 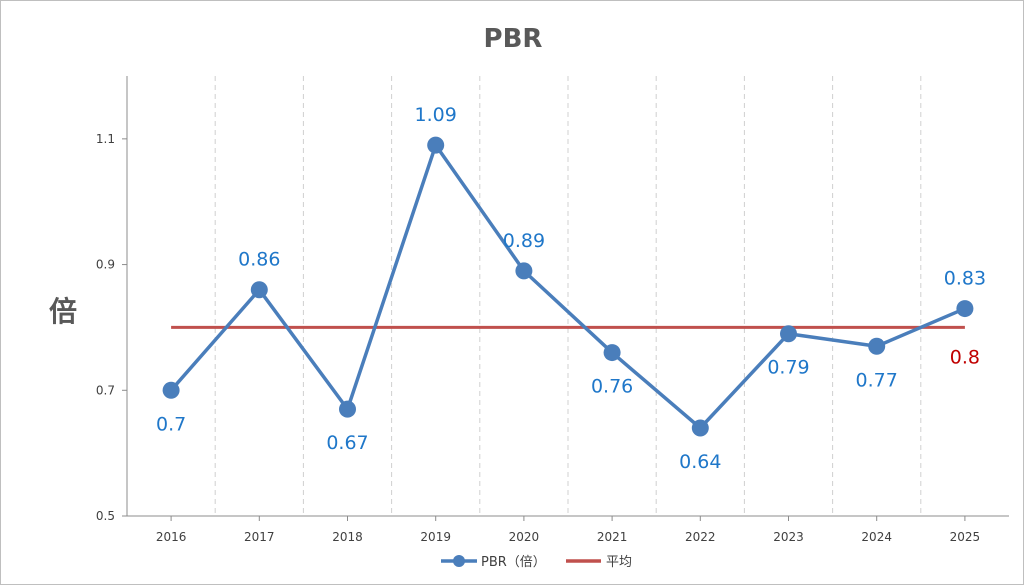 I want to click on pbr-data-label: 0.64, so click(x=700, y=462).